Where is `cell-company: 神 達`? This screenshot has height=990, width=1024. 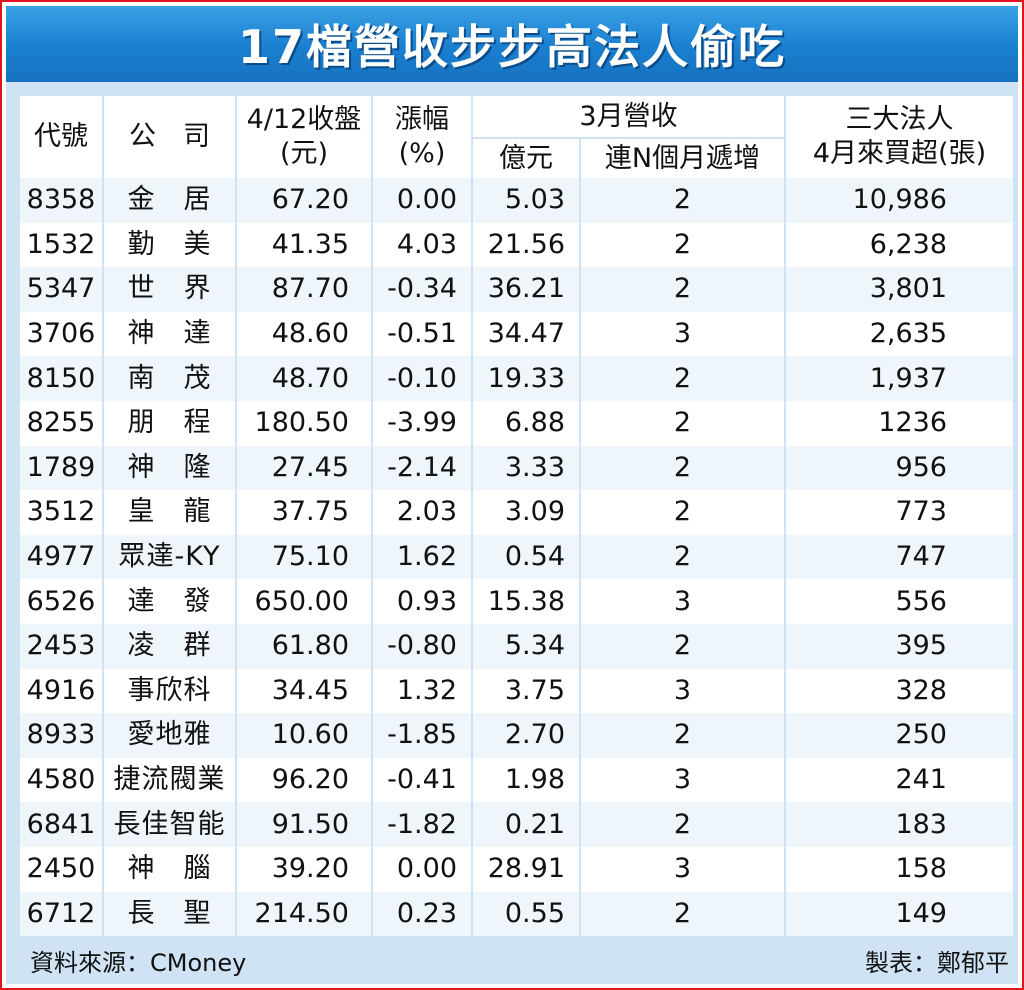
cell-company: 神 達 is located at coordinates (170, 334).